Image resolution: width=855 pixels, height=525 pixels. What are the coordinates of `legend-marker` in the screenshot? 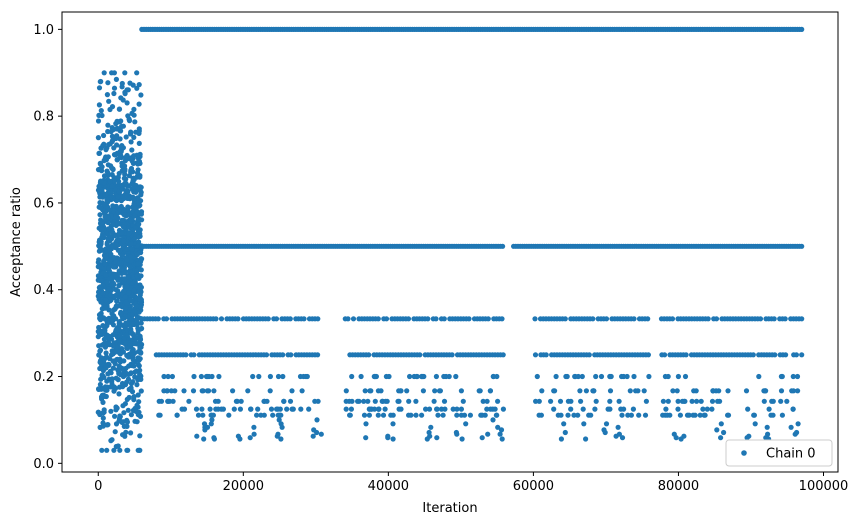 It's located at (744, 453).